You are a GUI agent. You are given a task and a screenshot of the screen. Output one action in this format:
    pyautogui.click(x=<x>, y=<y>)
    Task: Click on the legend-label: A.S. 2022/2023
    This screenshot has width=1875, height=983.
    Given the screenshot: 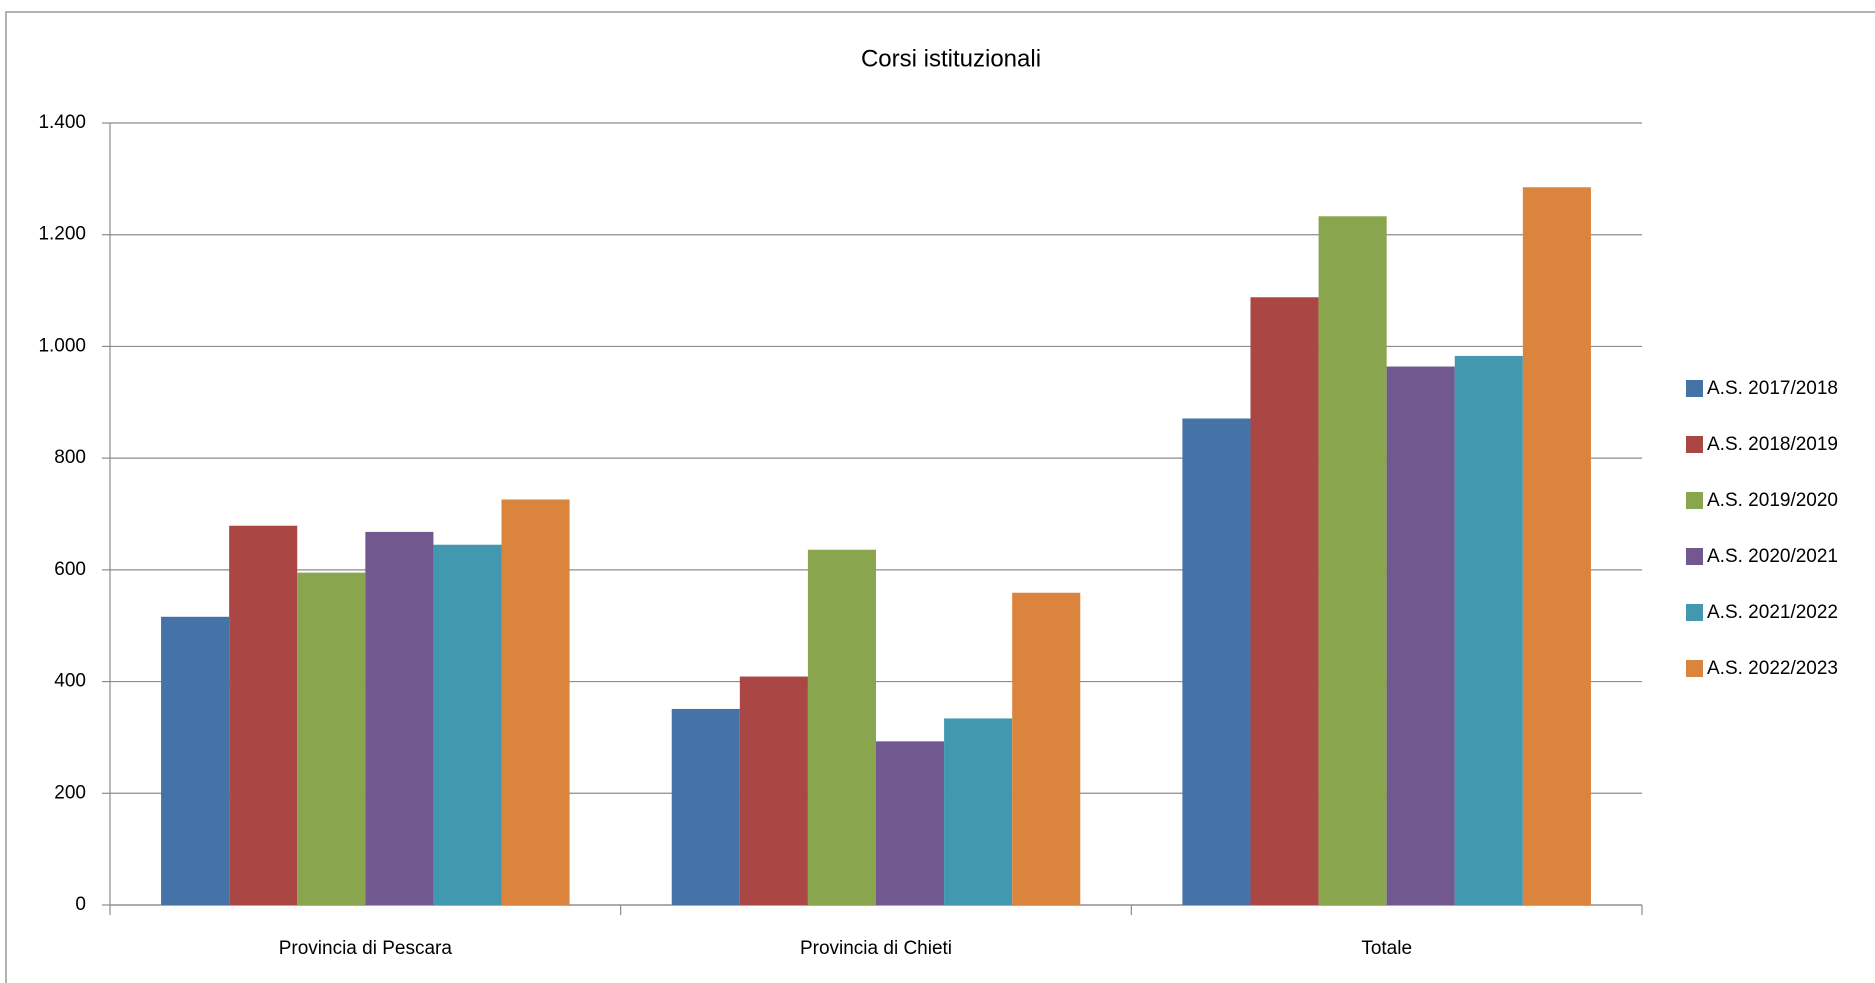 What is the action you would take?
    pyautogui.click(x=1772, y=668)
    